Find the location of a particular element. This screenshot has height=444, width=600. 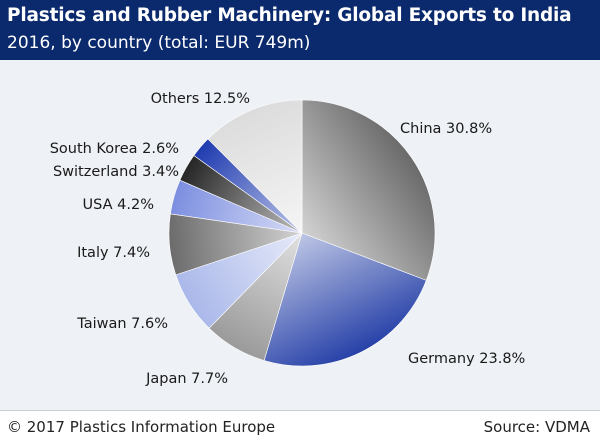

slice-label-china: China 30.8% is located at coordinates (446, 129).